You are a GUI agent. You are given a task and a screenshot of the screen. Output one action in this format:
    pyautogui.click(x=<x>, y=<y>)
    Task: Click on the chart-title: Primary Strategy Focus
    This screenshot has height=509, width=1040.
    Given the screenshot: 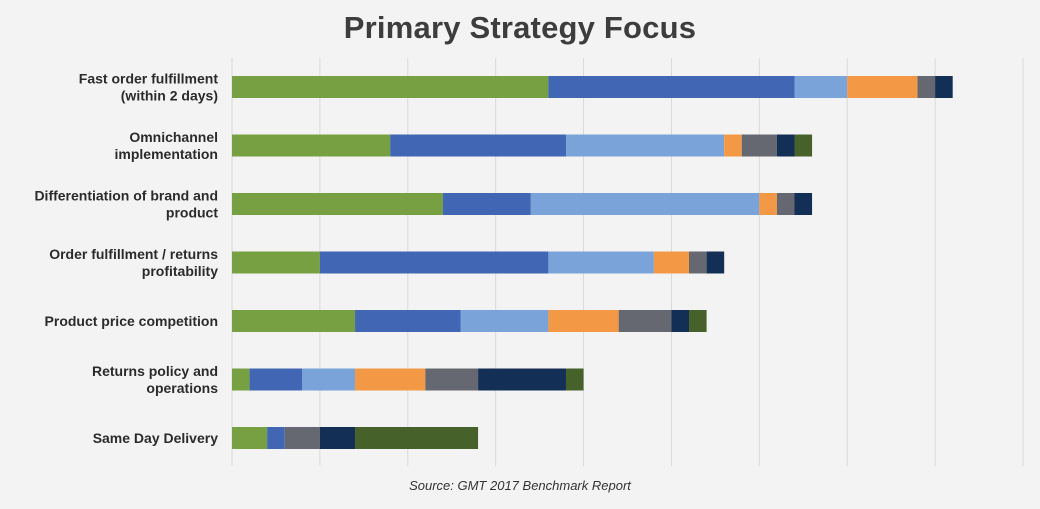 What is the action you would take?
    pyautogui.click(x=520, y=27)
    